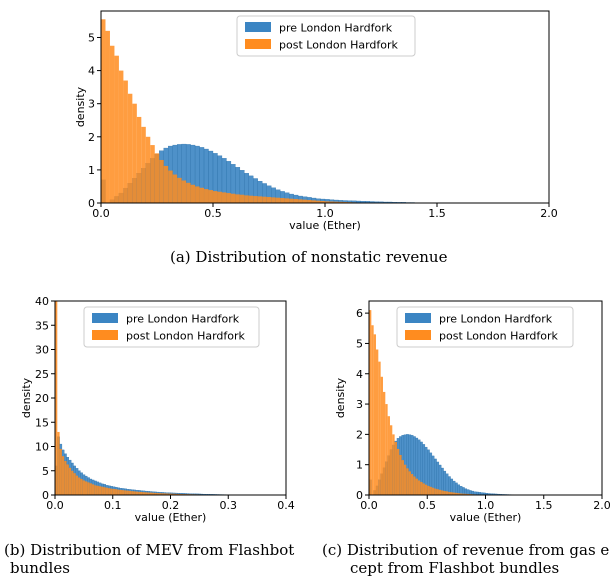 This screenshot has height=580, width=615. I want to click on bars-group, so click(147, 398).